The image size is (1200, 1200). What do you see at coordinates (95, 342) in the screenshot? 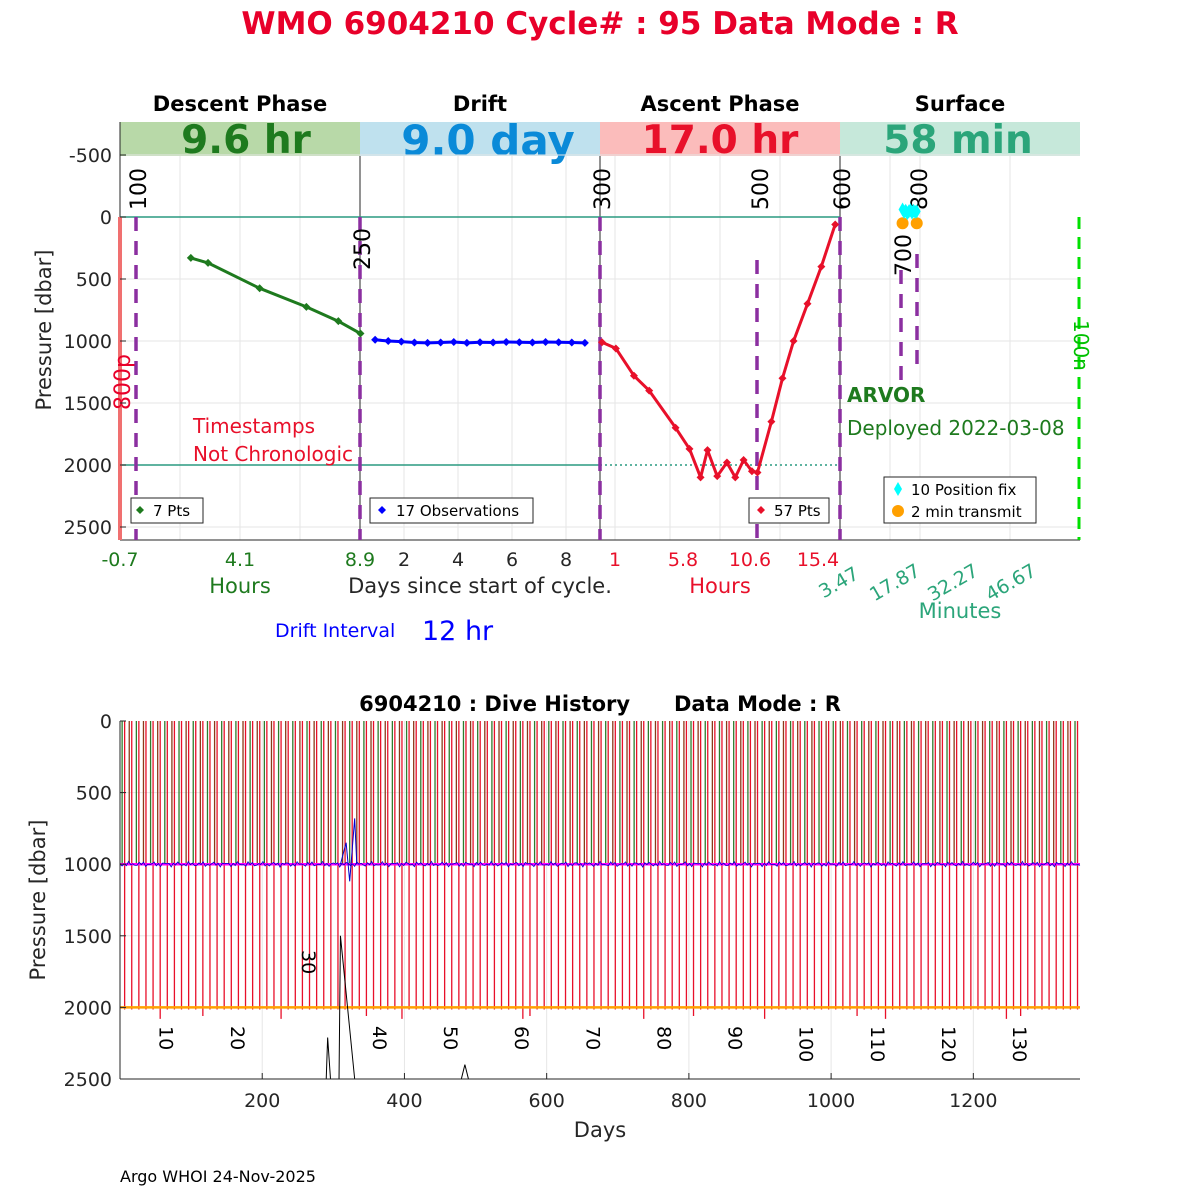
I see `top-yticks: -500 0 500 1000 1500 2000 2500` at bounding box center [95, 342].